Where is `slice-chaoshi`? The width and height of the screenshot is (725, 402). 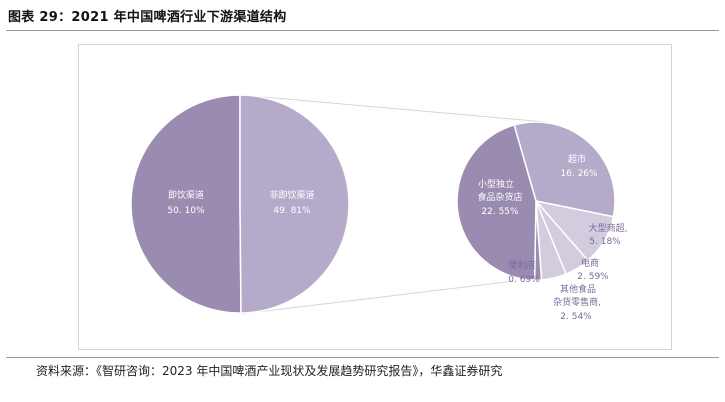
slice-chaoshi is located at coordinates (564, 169).